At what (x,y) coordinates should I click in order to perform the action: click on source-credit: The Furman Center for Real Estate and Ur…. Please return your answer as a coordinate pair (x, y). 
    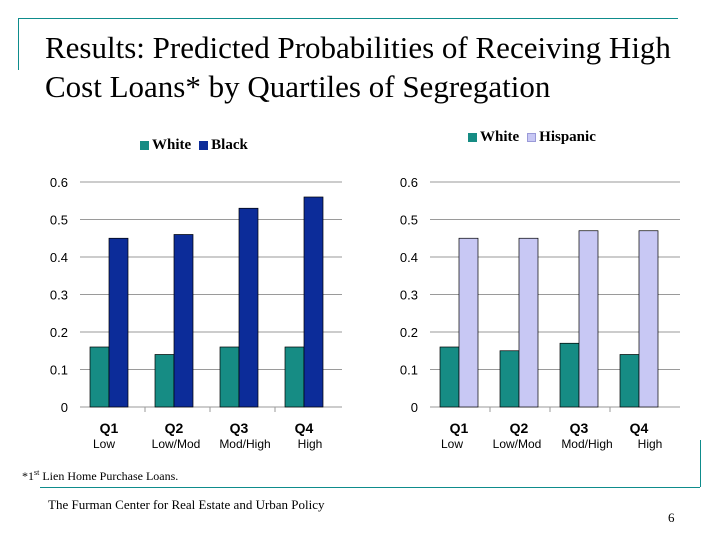
    Looking at the image, I should click on (186, 504).